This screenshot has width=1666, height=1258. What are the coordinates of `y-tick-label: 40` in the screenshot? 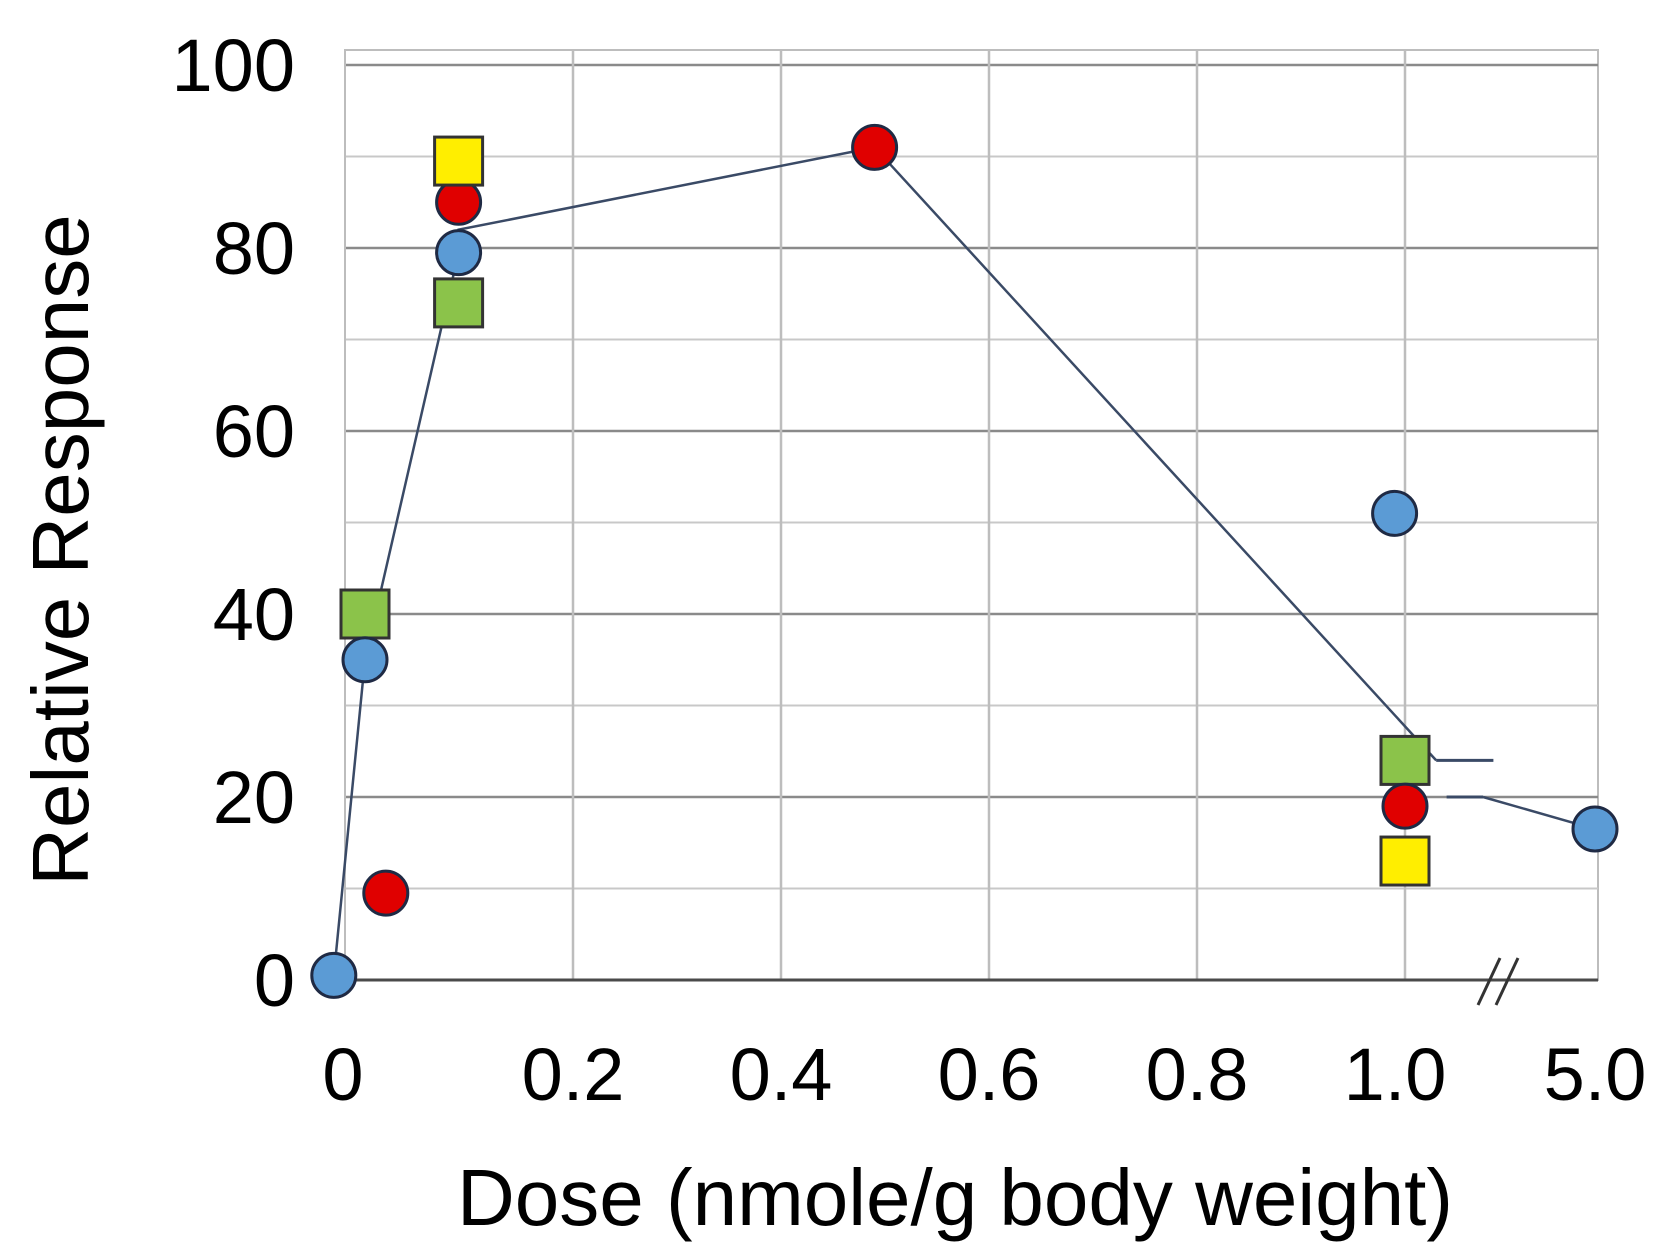 It's located at (254, 614).